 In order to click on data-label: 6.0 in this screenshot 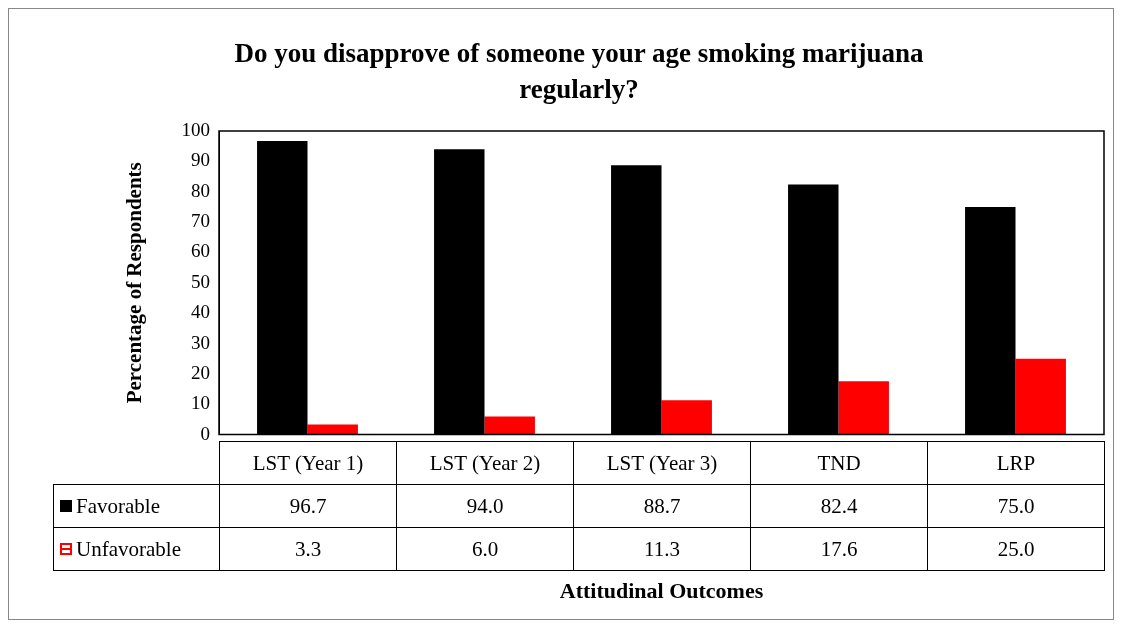, I will do `click(485, 549)`.